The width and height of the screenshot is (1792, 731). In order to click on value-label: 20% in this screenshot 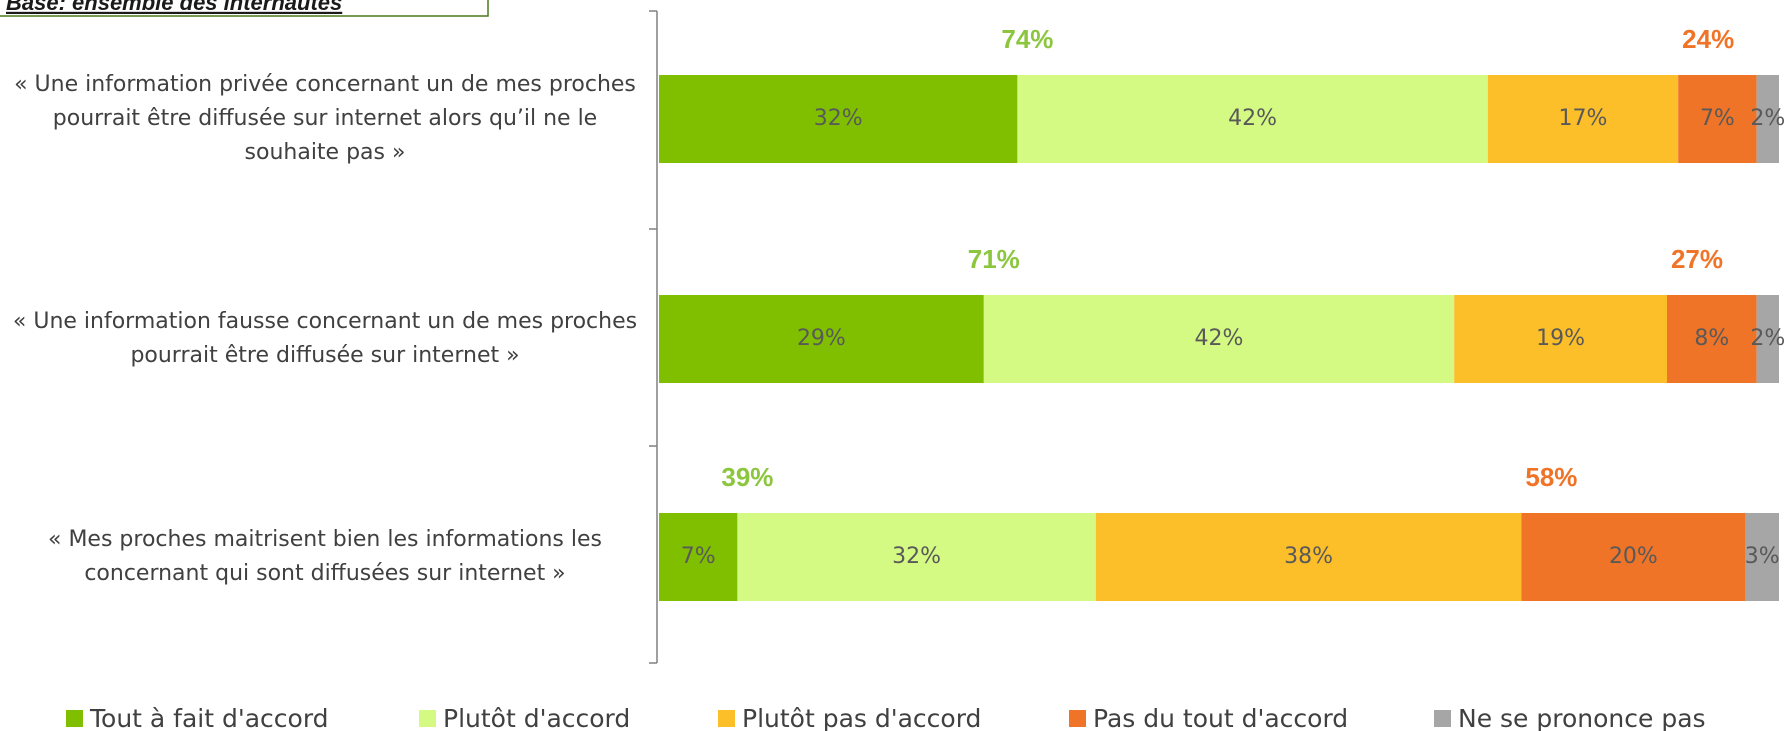, I will do `click(1633, 556)`.